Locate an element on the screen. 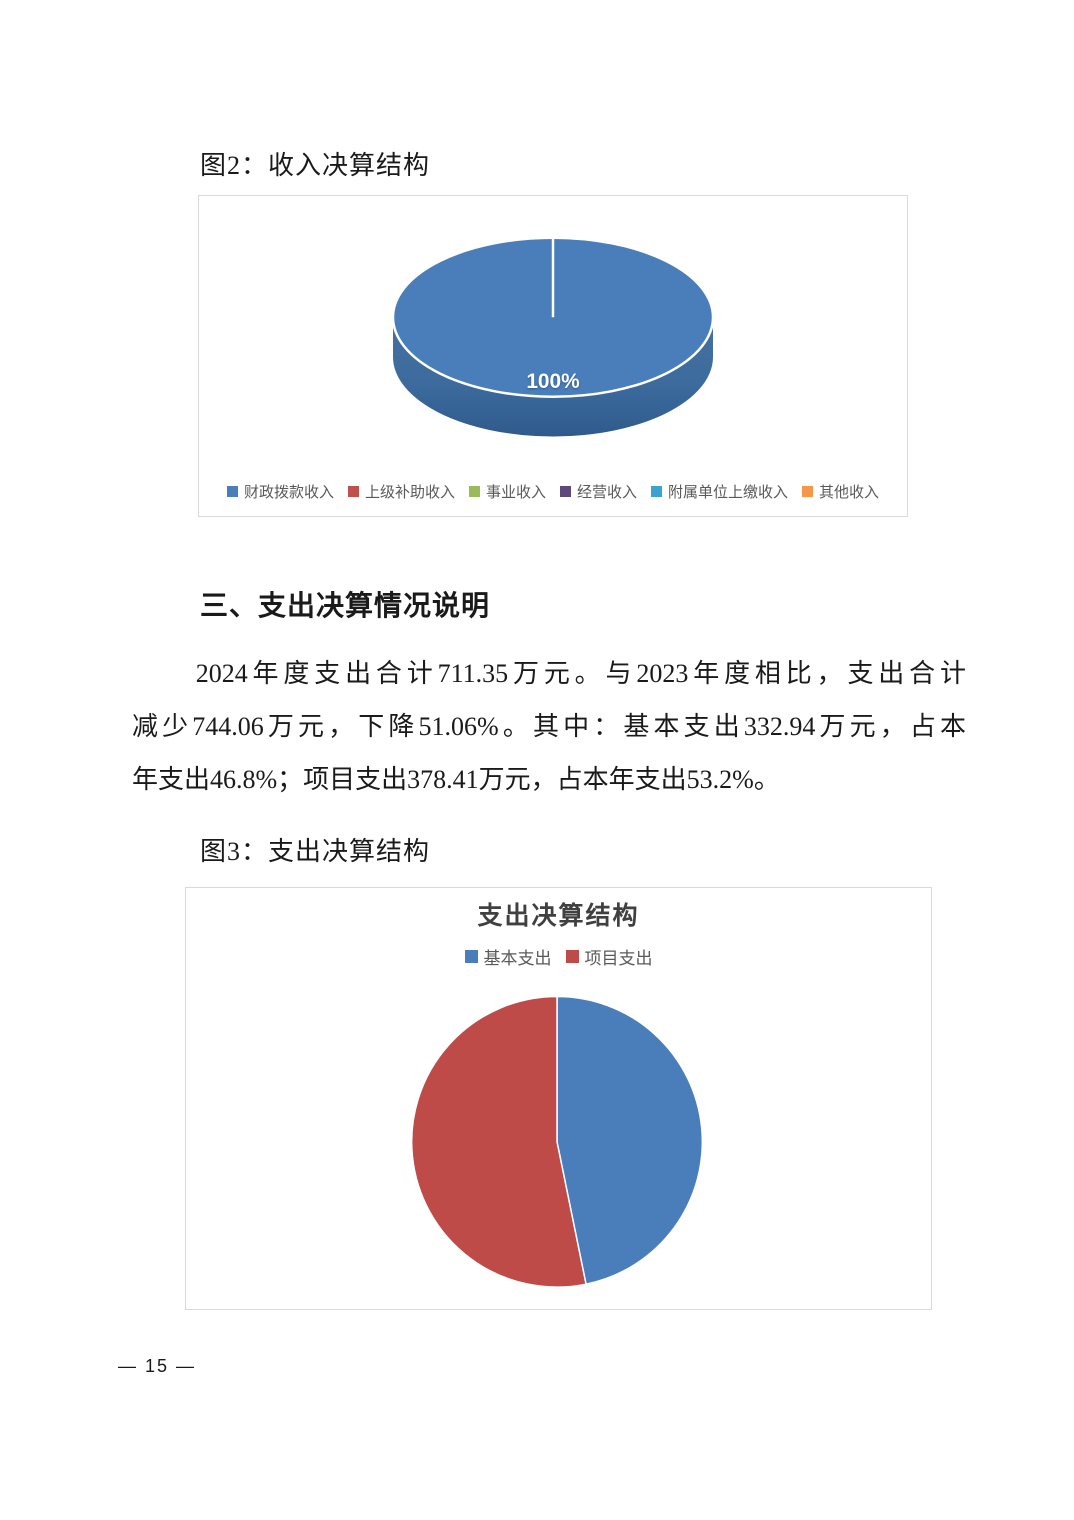 The width and height of the screenshot is (1074, 1520). legend-label: 财政拨款收入 is located at coordinates (288, 493).